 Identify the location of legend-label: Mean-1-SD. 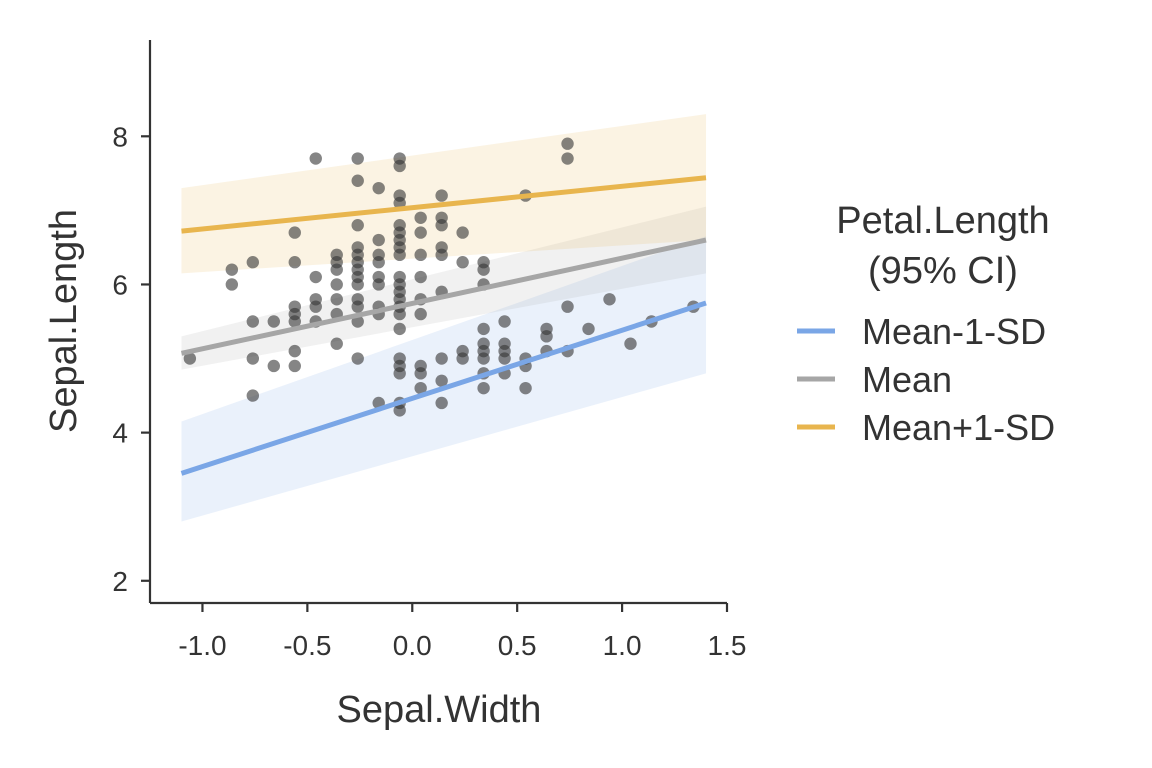
(954, 331).